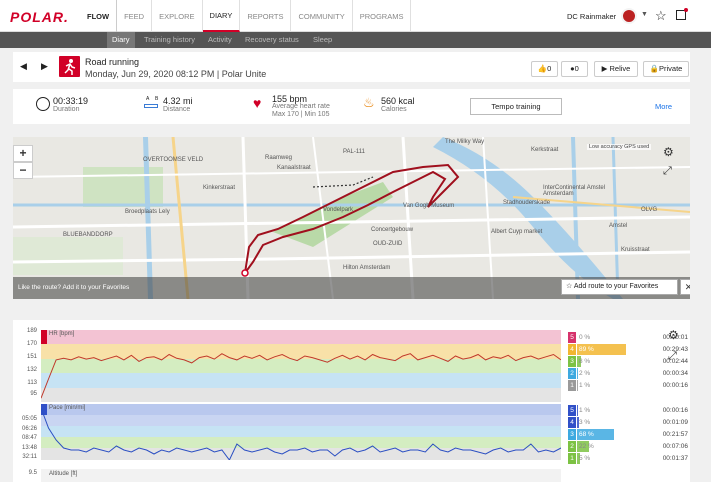 The image size is (711, 482). What do you see at coordinates (74, 287) in the screenshot?
I see `favorite-route-text: Like the route? Add it to your Favorites` at bounding box center [74, 287].